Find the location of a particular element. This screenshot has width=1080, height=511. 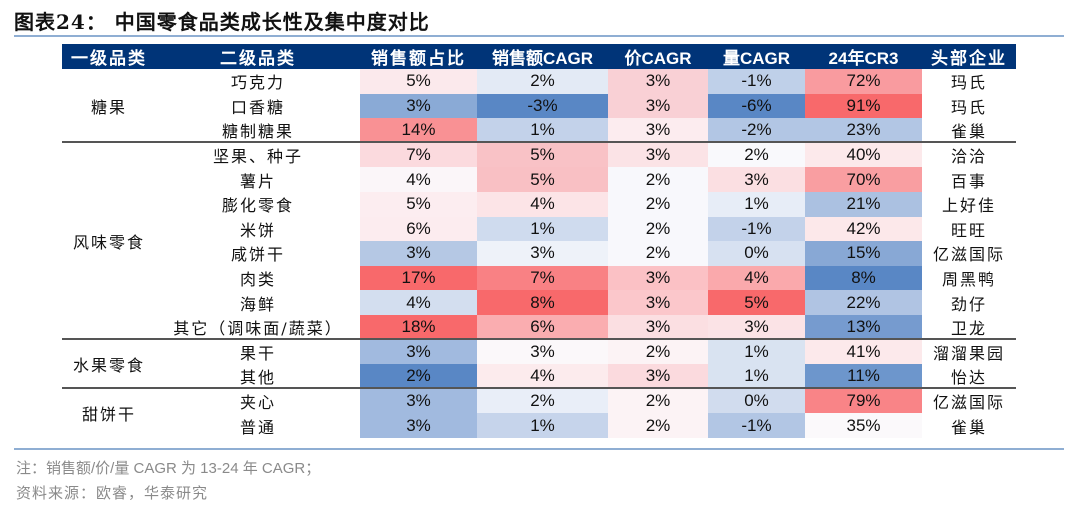

table-row: 薯片 4% 5% 2% 3% 70% 百事 is located at coordinates (586, 179).